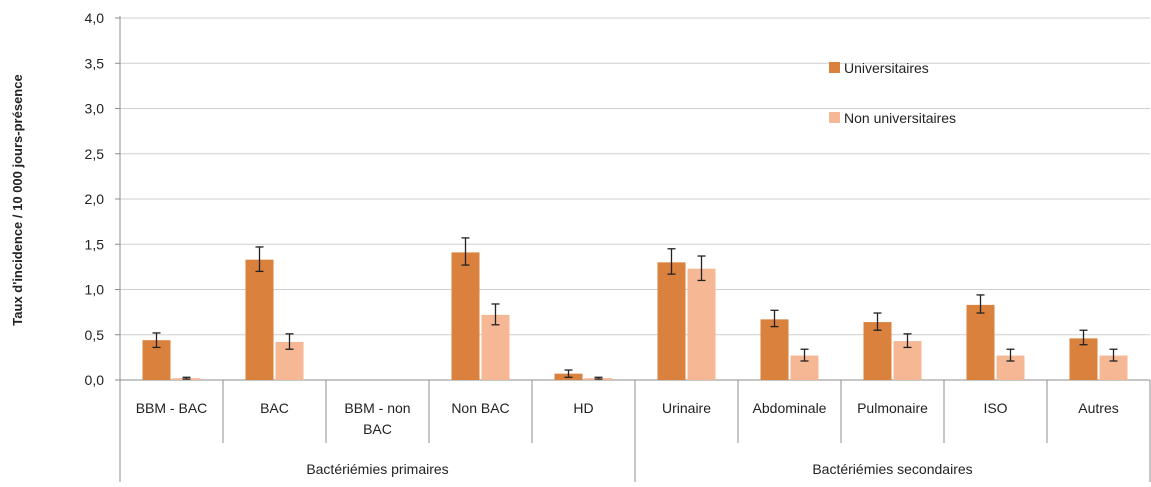  Describe the element at coordinates (95, 18) in the screenshot. I see `y-tick-label: 4,0` at that location.